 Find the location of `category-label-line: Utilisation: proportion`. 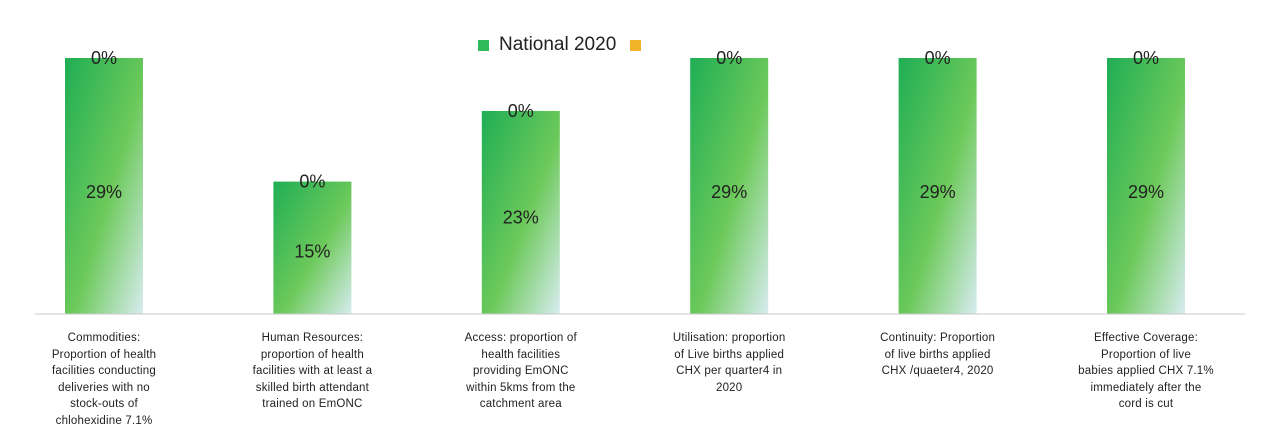

category-label-line: Utilisation: proportion is located at coordinates (729, 338).